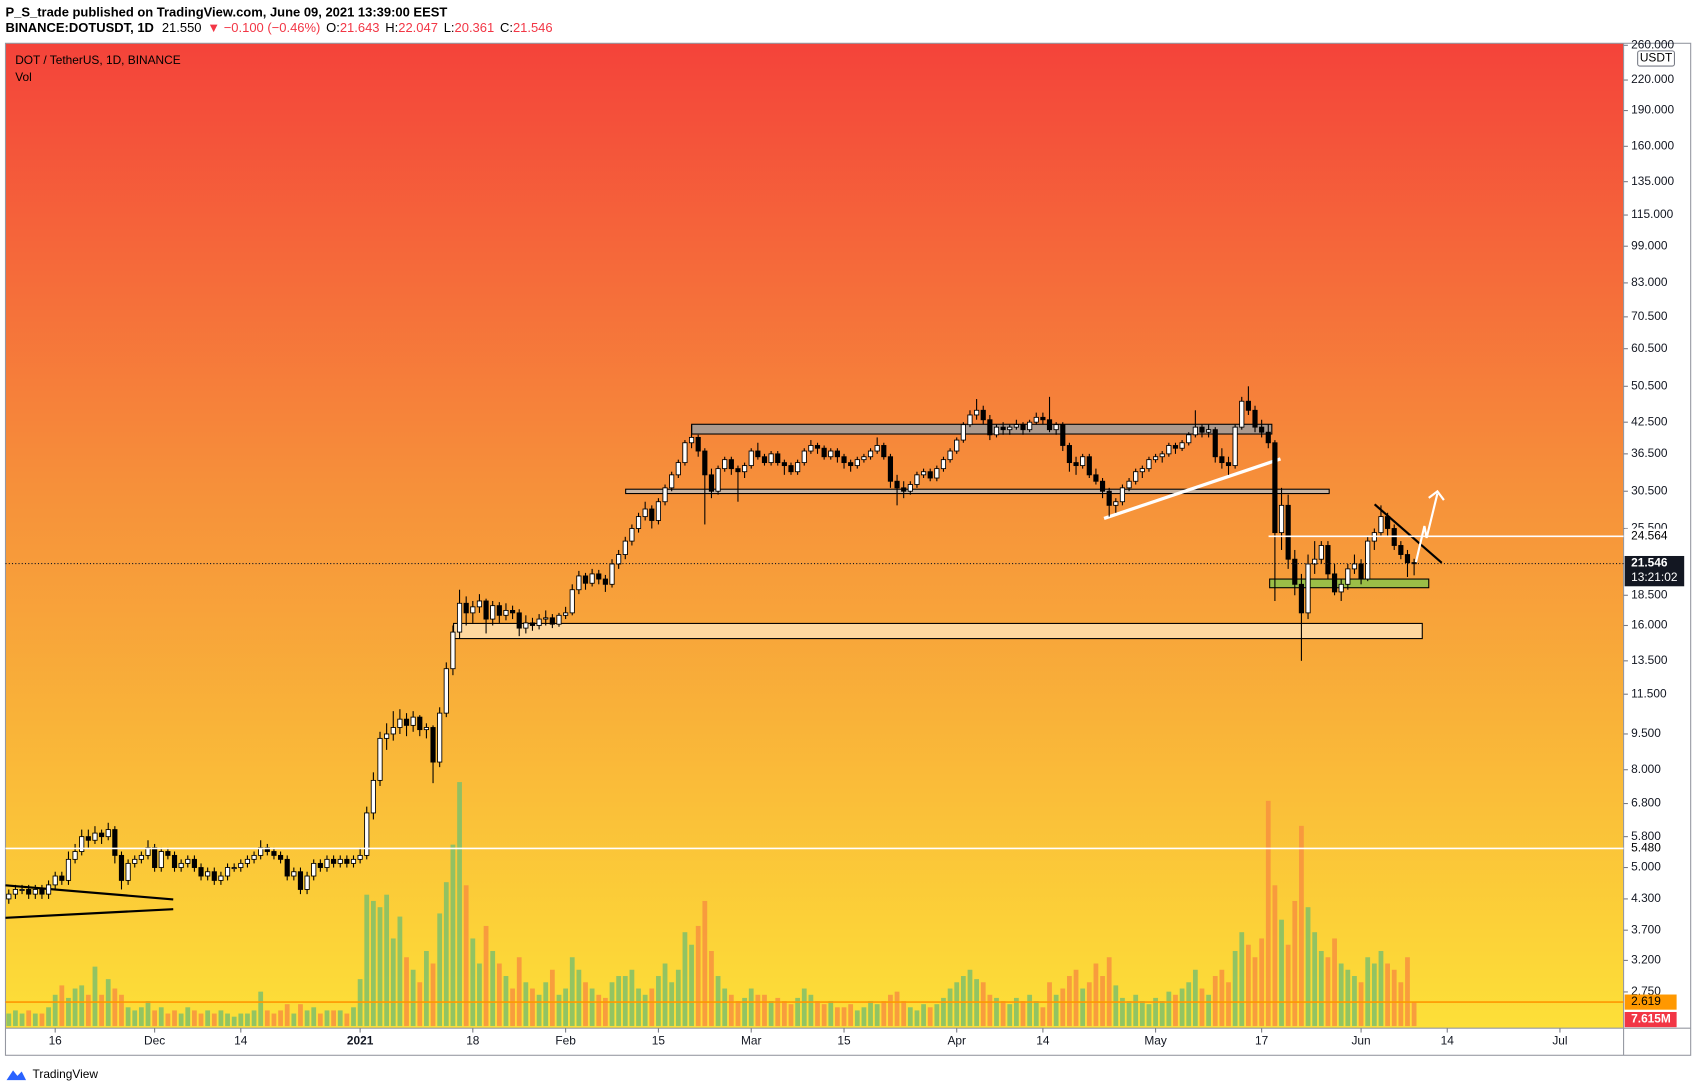  What do you see at coordinates (1646, 848) in the screenshot?
I see `price-line-label: 5.480` at bounding box center [1646, 848].